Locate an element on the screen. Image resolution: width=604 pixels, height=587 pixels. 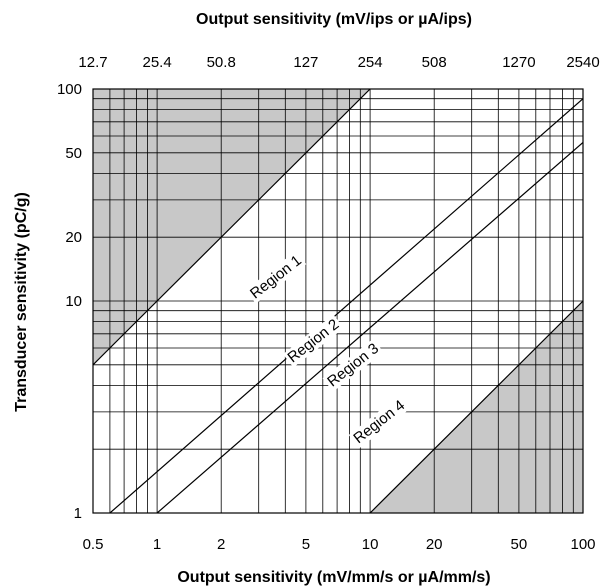
y-axis-title: Transducer sensitivity (pC/g) is located at coordinates (21, 302).